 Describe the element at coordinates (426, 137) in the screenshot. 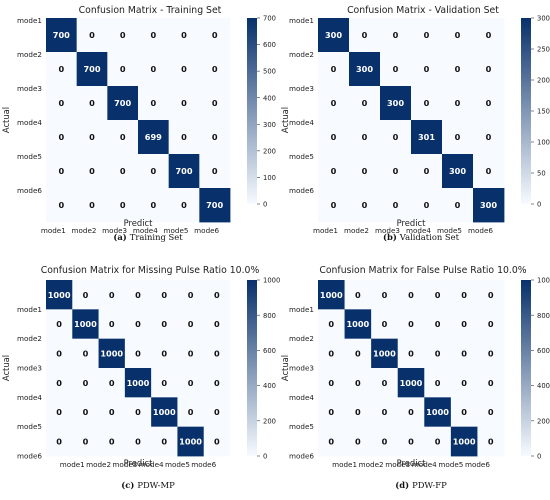

I see `cell-value-label: 301` at that location.